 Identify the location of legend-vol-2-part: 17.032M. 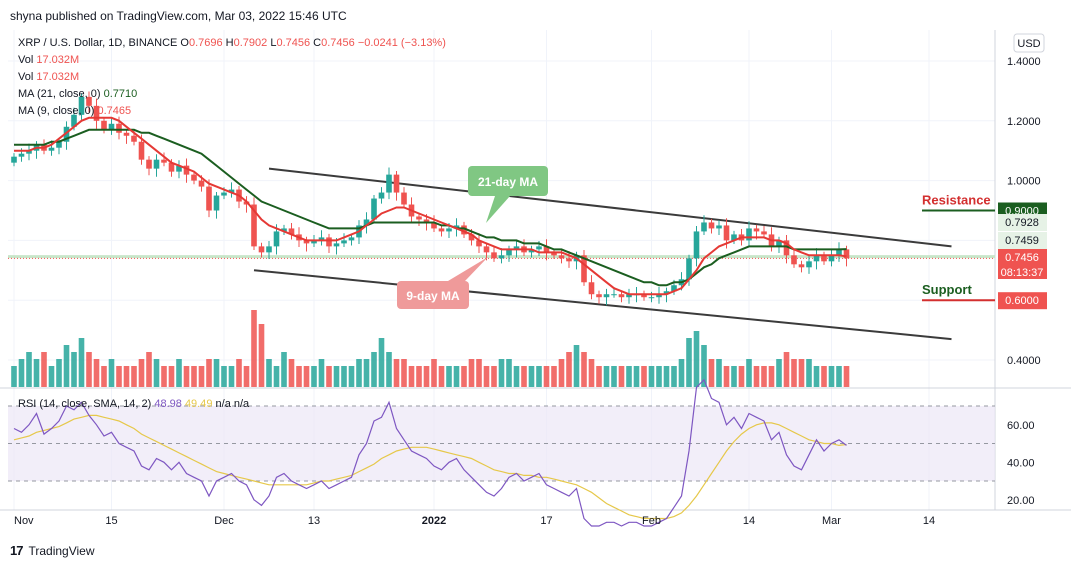
(57, 77).